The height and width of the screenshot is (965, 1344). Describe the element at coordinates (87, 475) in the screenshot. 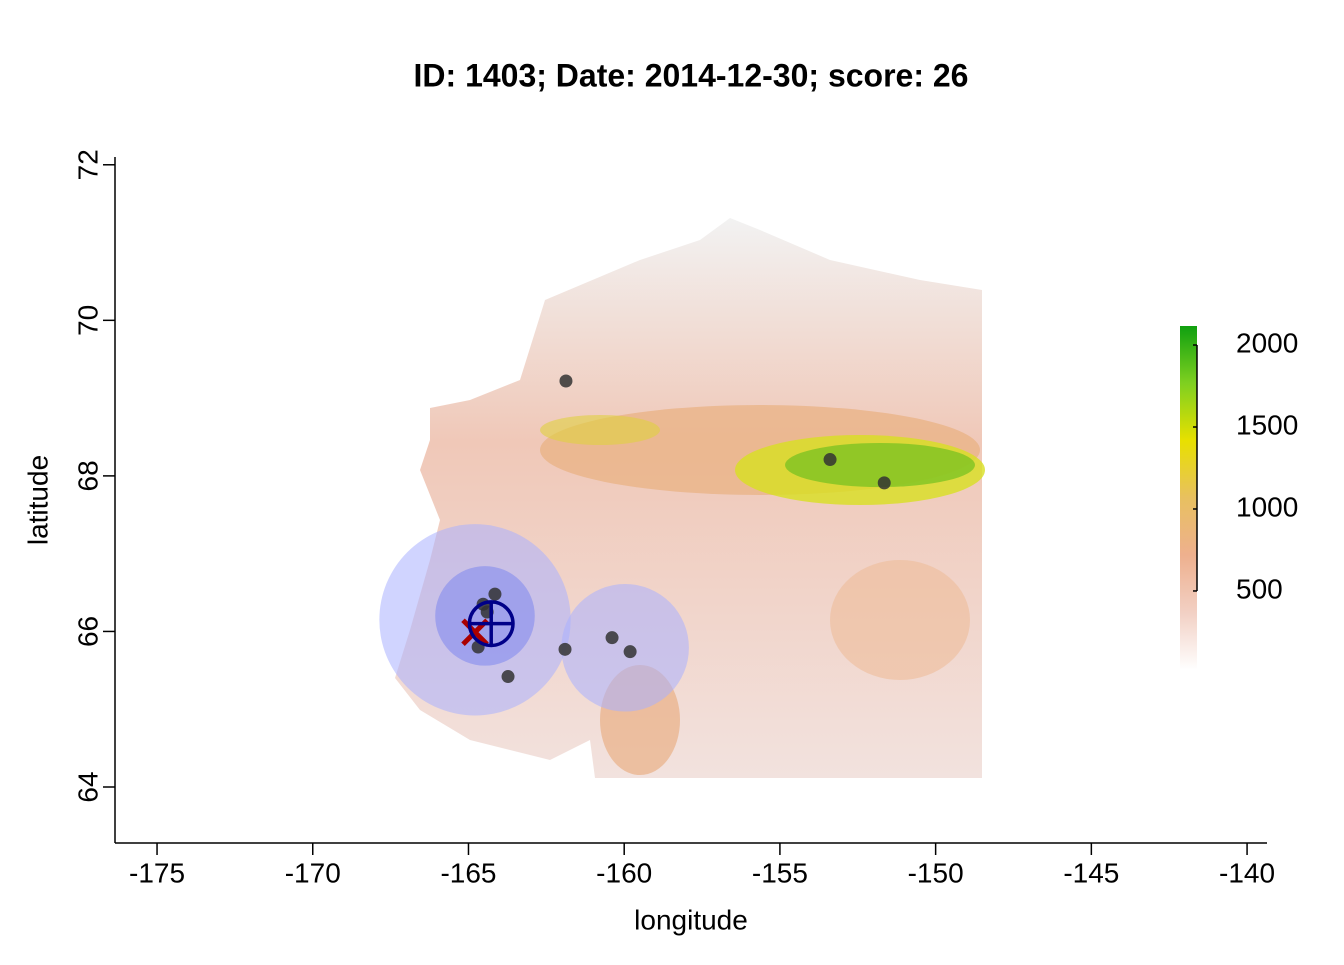

I see `y-tick-label: 68` at that location.